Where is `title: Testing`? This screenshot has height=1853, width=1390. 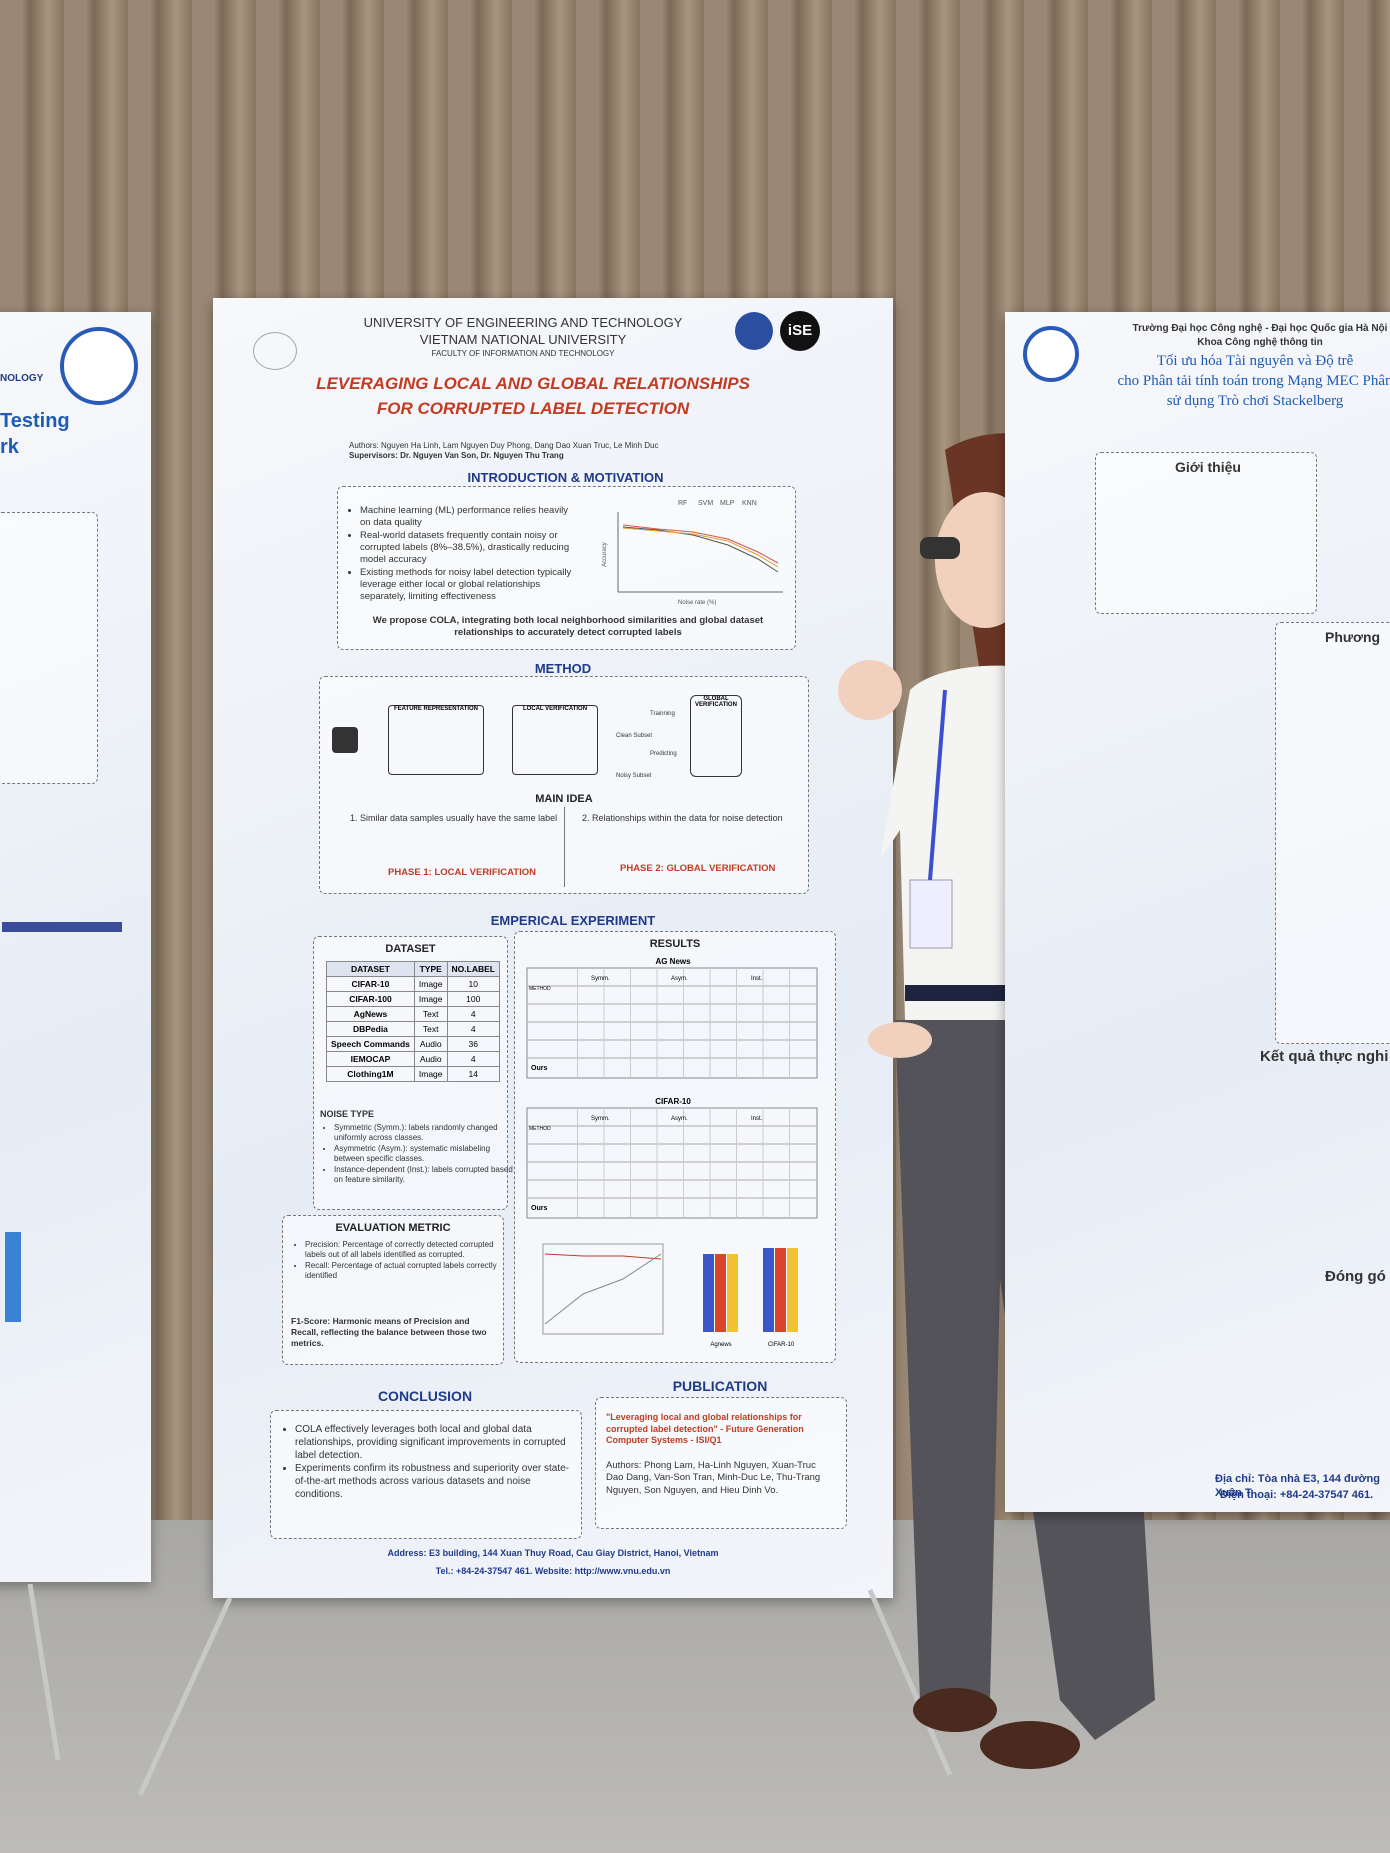 title: Testing is located at coordinates (35, 421).